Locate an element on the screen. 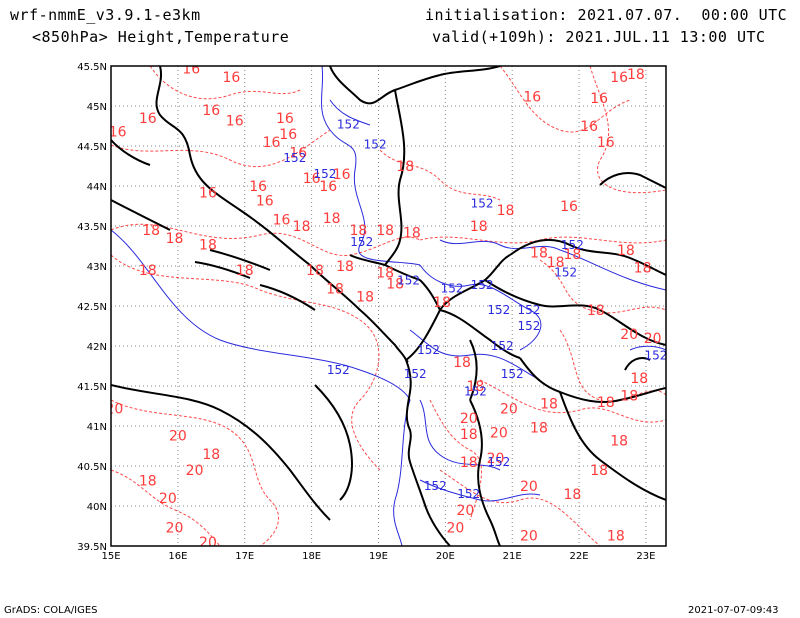 The height and width of the screenshot is (618, 800). lon-tick-label: 22E is located at coordinates (579, 556).